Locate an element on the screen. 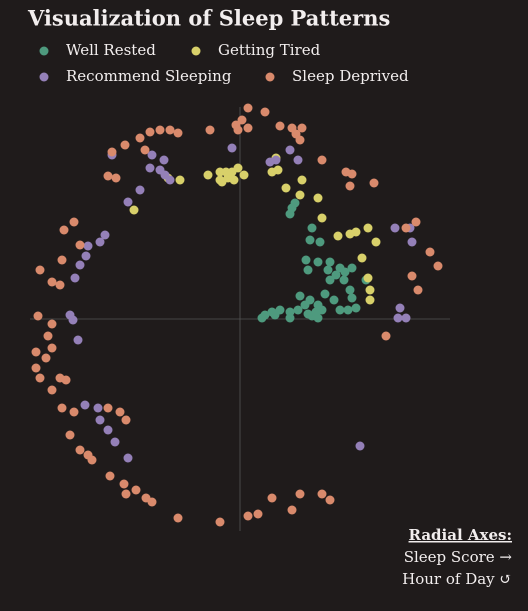  legend-label: Sleep Deprived is located at coordinates (350, 76).